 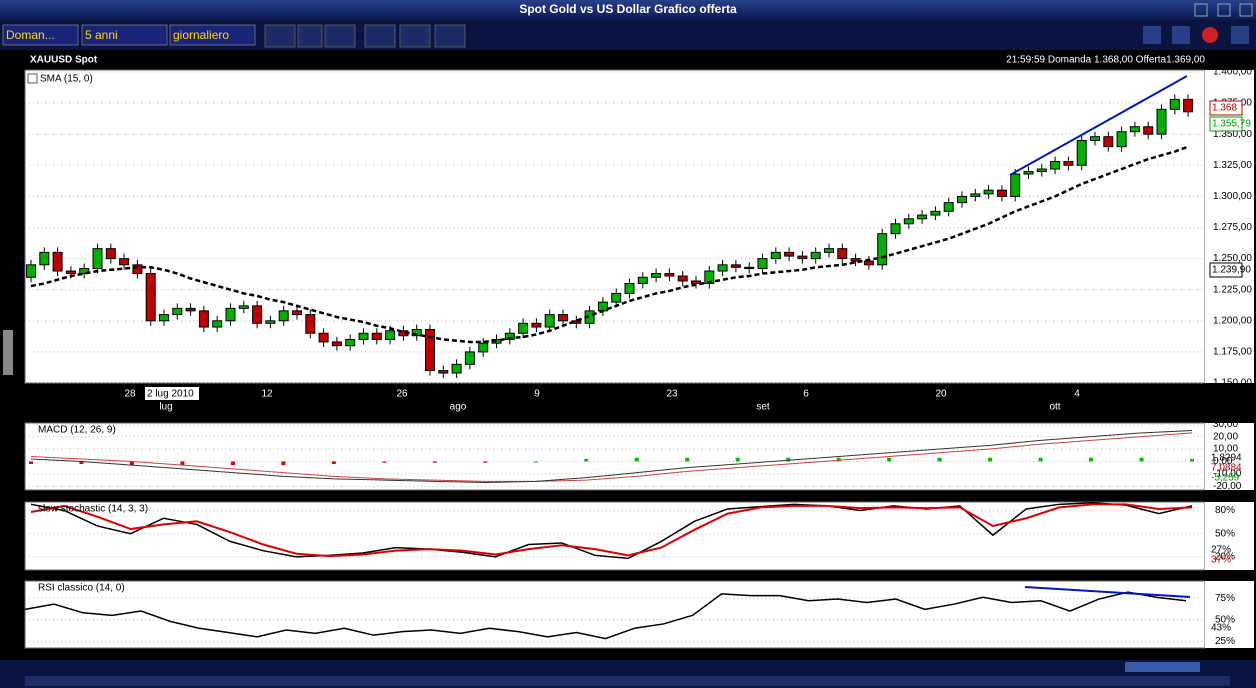 What do you see at coordinates (1225, 598) in the screenshot?
I see `y-tick-label: 75%` at bounding box center [1225, 598].